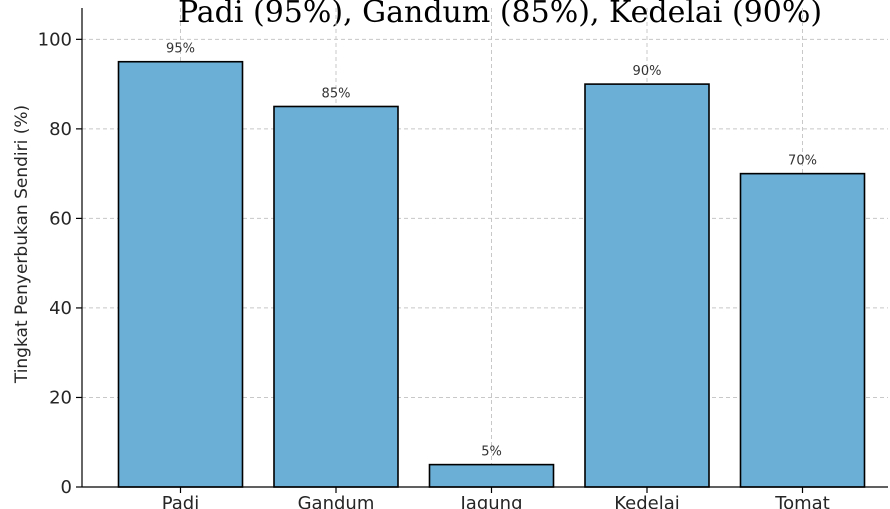 This screenshot has height=509, width=890. Describe the element at coordinates (180, 49) in the screenshot. I see `data-label-padi: 95%` at that location.